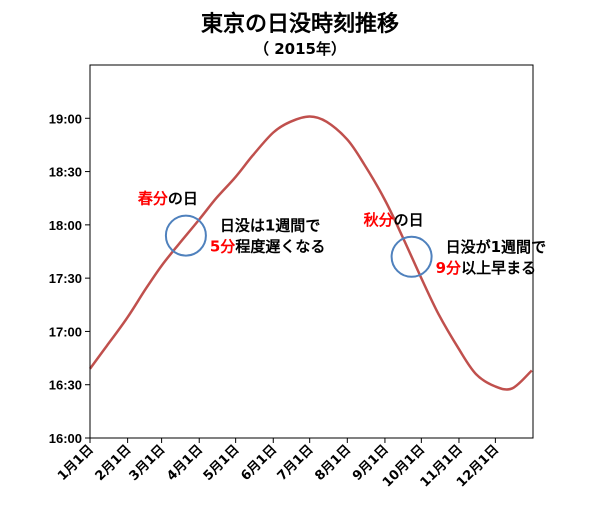  Describe the element at coordinates (496, 247) in the screenshot. I see `autumn-note-line1: 日没が1週間で` at that location.